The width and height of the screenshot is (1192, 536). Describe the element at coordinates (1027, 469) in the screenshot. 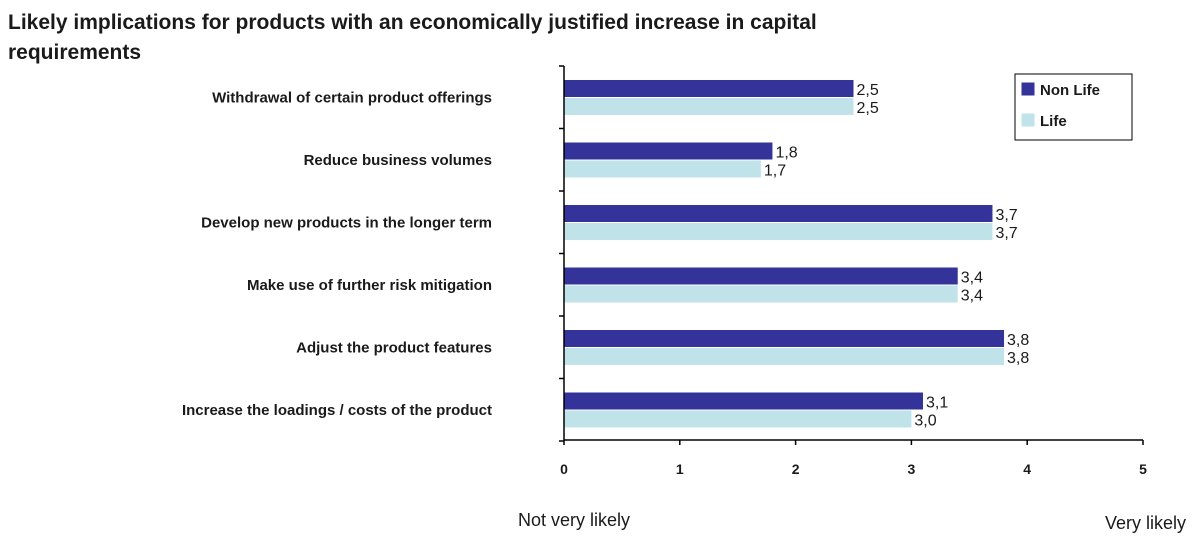

I see `x-tick-label: 4` at that location.